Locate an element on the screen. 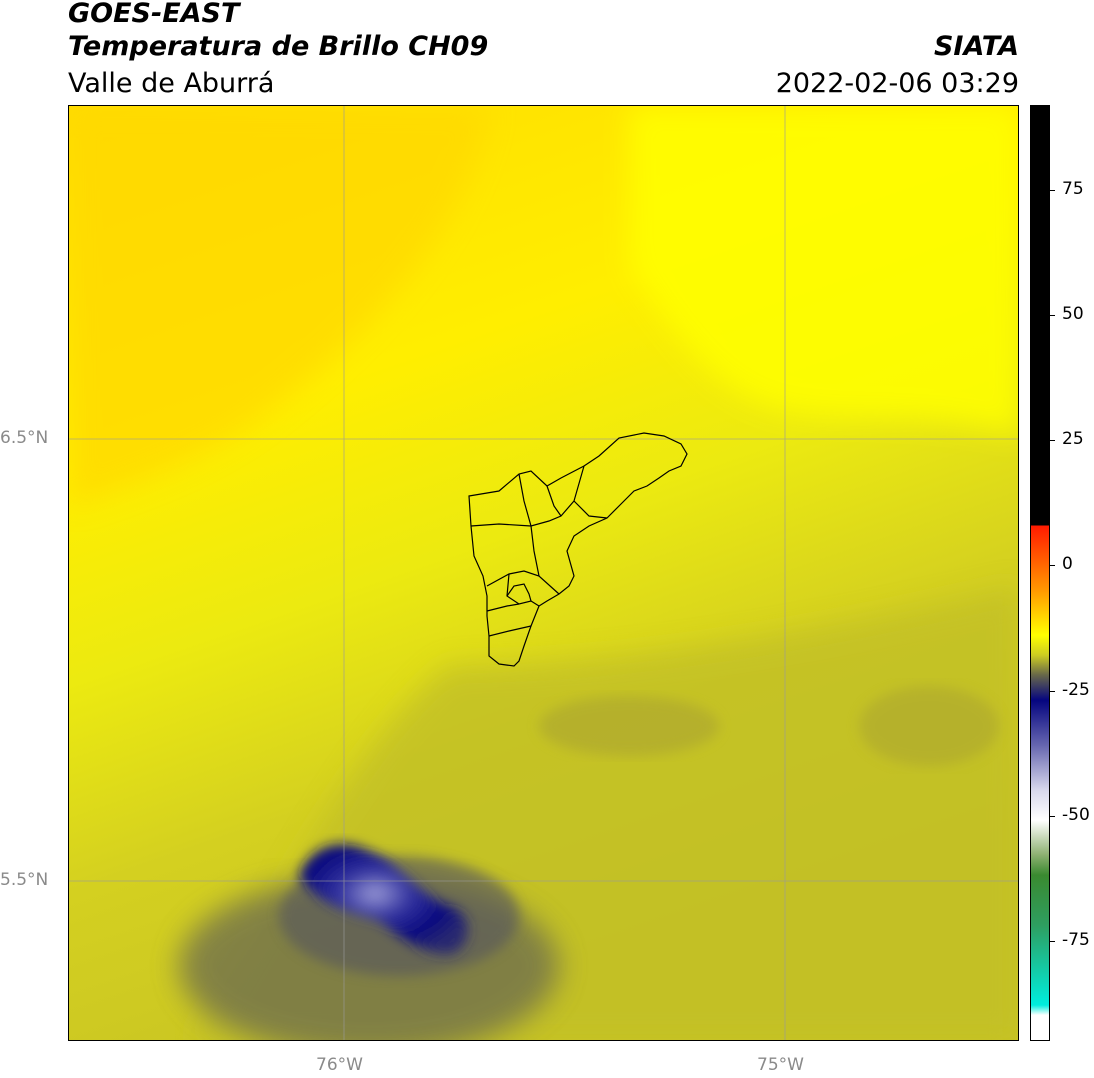 This screenshot has width=1094, height=1078. organization-label: SIATA is located at coordinates (976, 46).